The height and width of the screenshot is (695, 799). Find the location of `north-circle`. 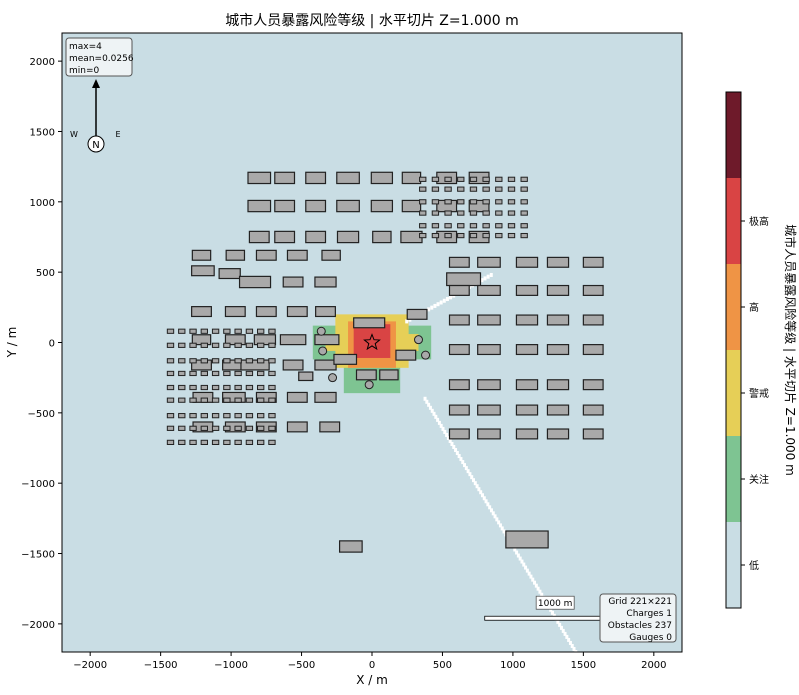

north-circle is located at coordinates (96, 144).